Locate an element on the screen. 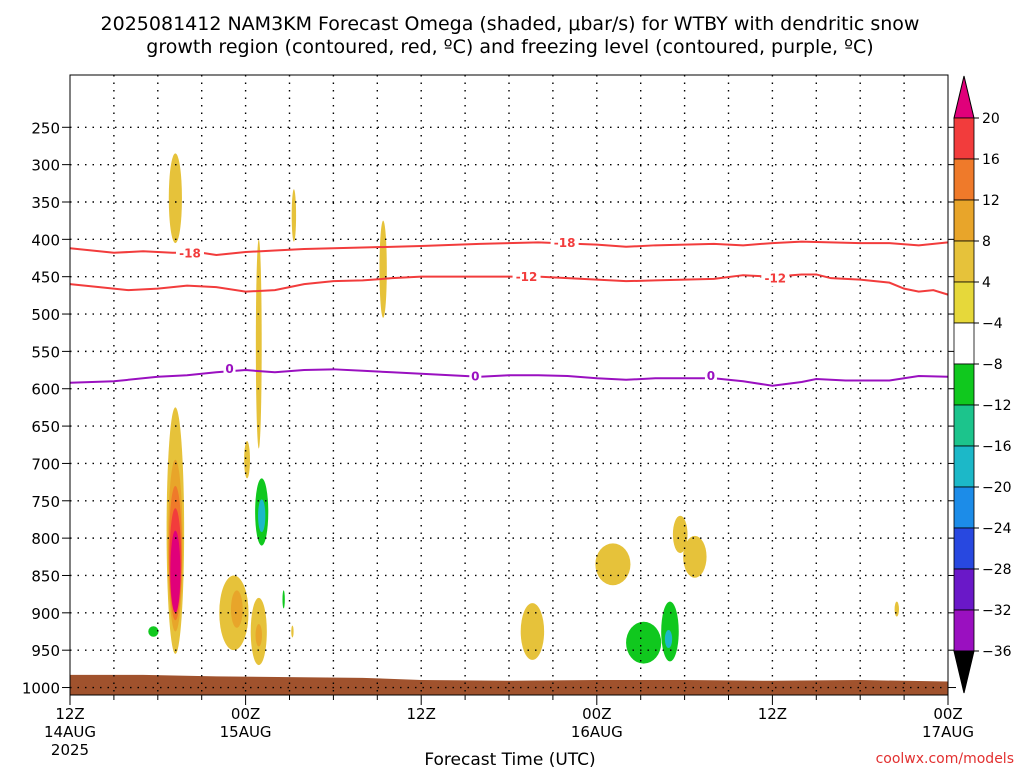 Image resolution: width=1024 pixels, height=768 pixels. y-tick-label: 700 is located at coordinates (45, 464).